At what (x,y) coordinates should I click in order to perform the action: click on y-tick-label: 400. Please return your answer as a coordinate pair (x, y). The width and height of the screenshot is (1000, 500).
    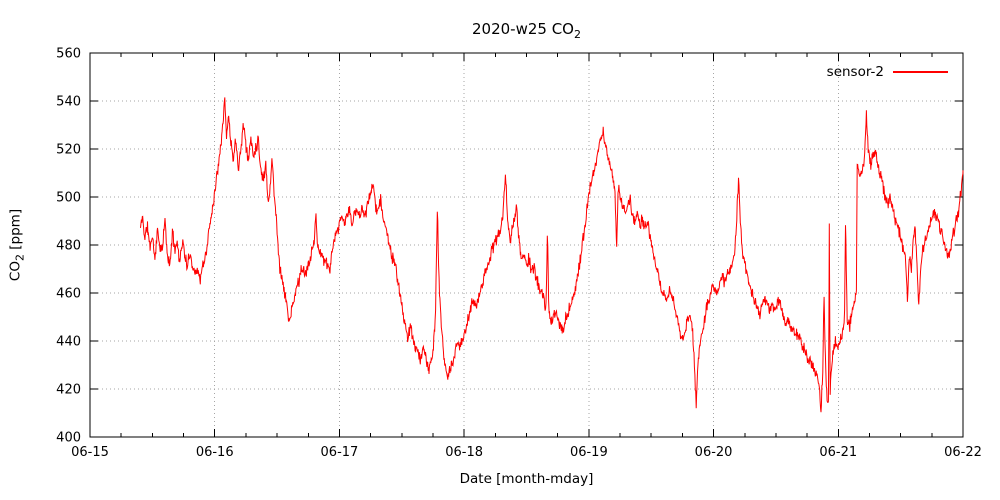
    Looking at the image, I should click on (68, 438).